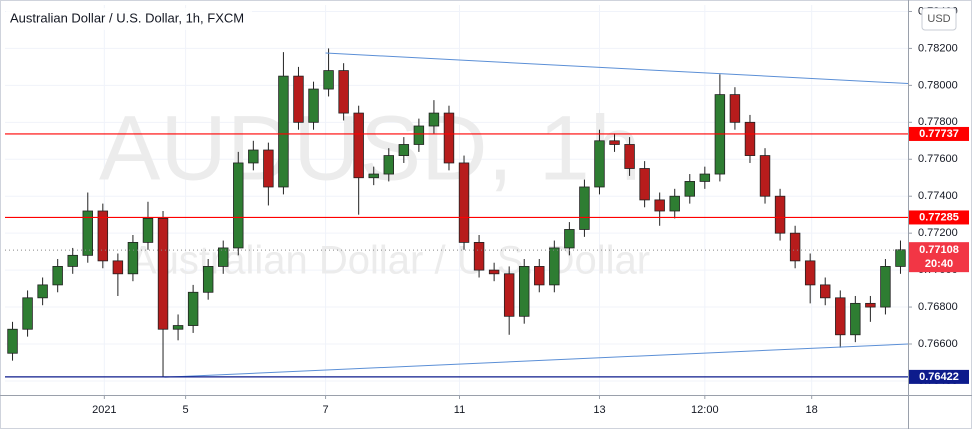  What do you see at coordinates (390, 261) in the screenshot?
I see `watermark-subtitle: Australian Dollar / U.S. Dollar` at bounding box center [390, 261].